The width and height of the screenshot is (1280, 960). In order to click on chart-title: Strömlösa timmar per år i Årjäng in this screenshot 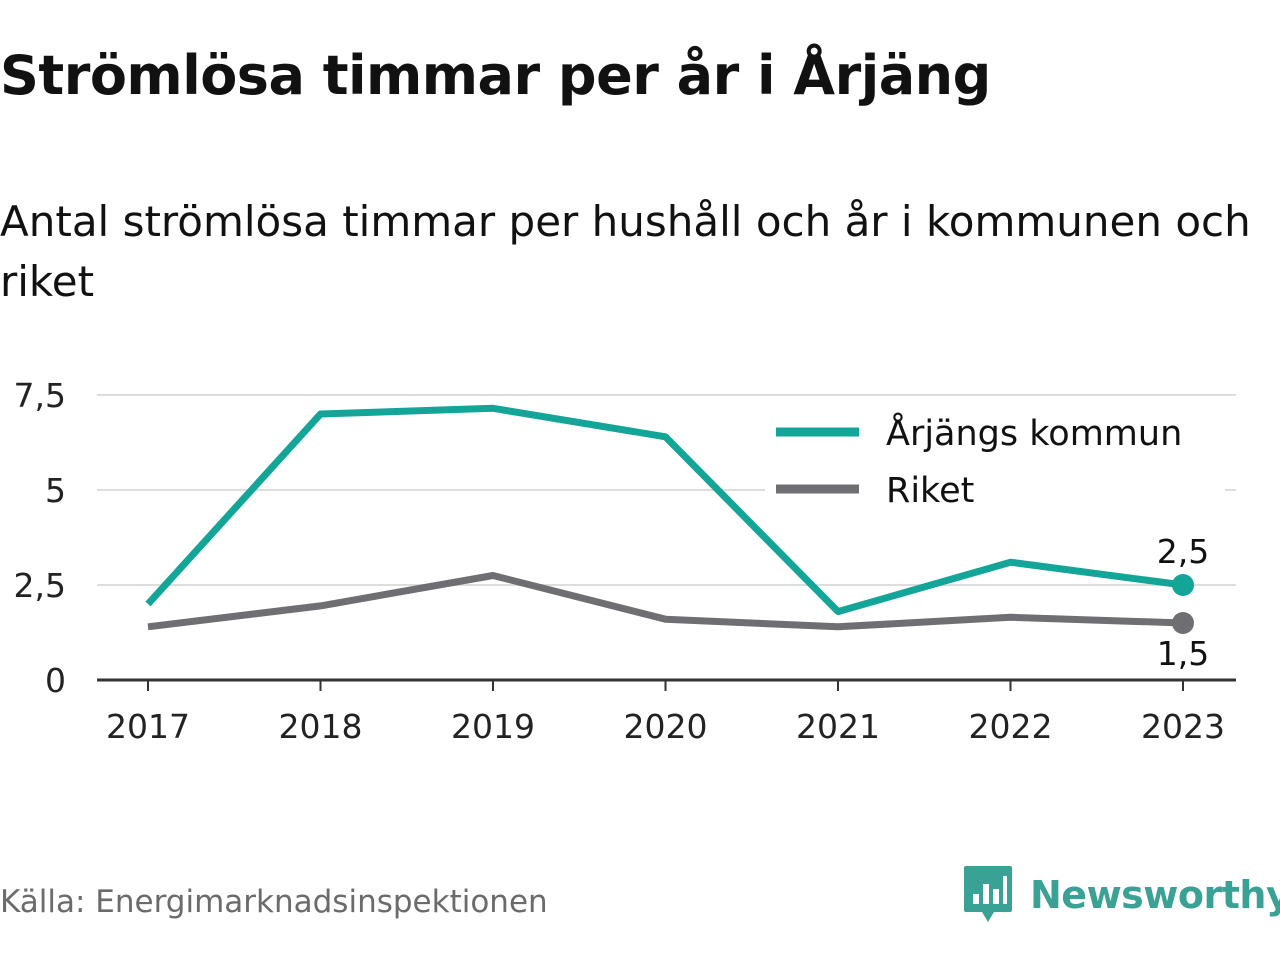, I will do `click(495, 75)`.